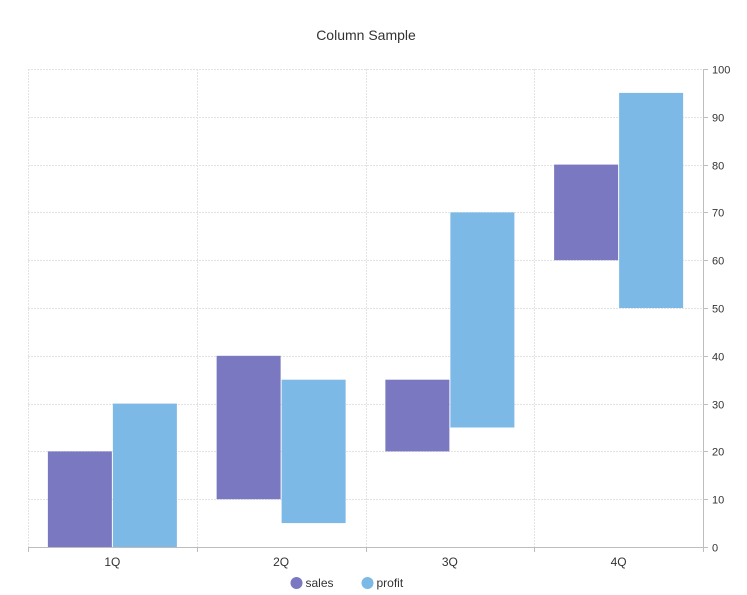  Describe the element at coordinates (718, 310) in the screenshot. I see `y-tick-label: 50` at that location.